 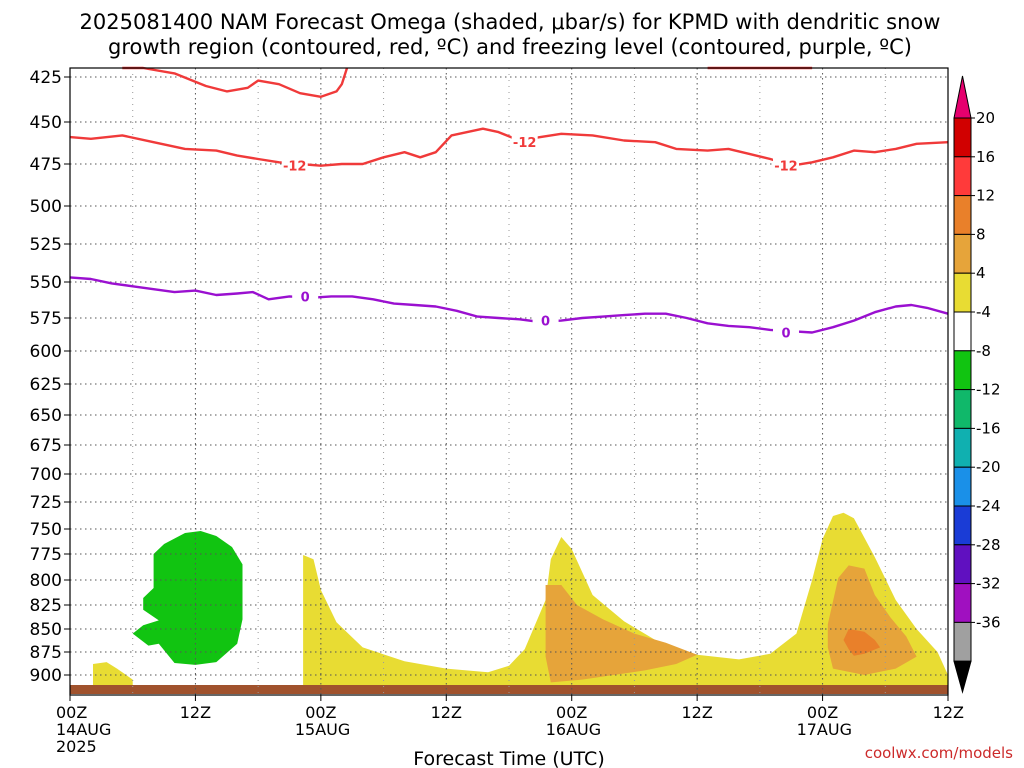 I want to click on colorbar-label: -4, so click(x=983, y=312).